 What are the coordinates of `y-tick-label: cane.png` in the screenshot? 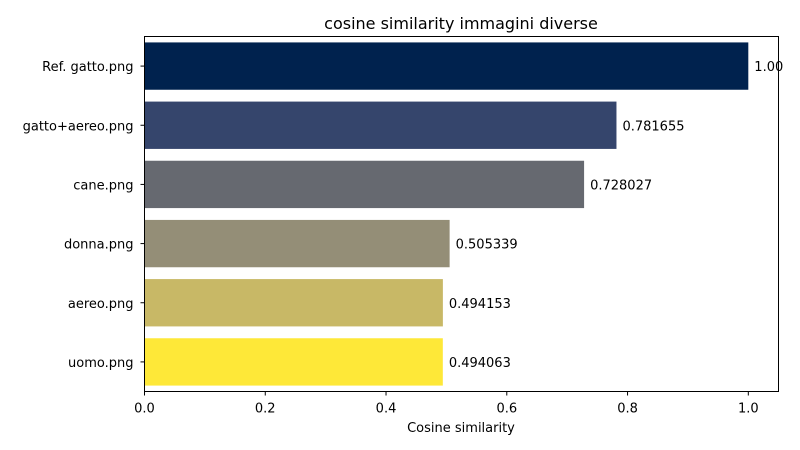 It's located at (103, 185).